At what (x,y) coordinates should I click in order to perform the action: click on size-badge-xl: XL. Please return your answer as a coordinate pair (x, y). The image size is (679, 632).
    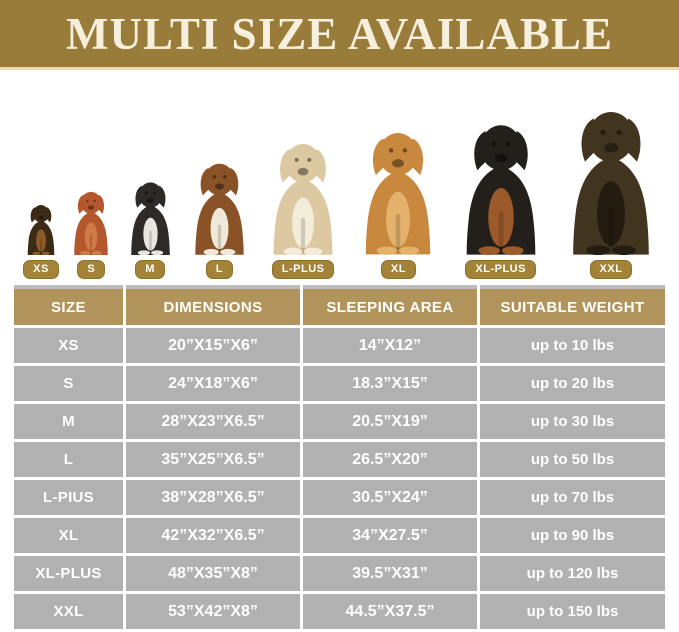
    Looking at the image, I should click on (398, 269).